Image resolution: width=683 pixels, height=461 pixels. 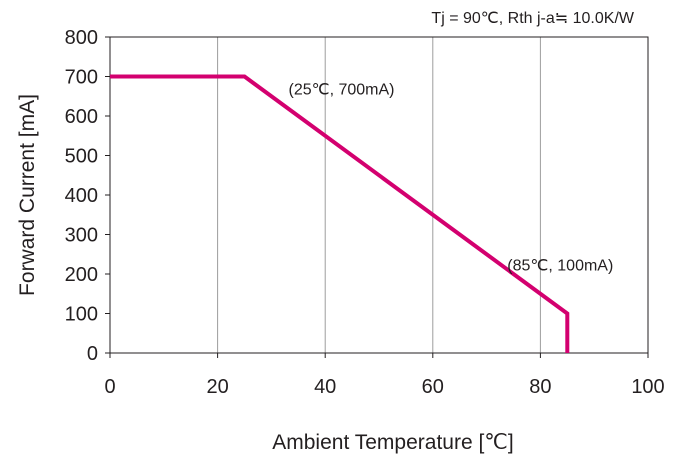 What do you see at coordinates (109, 387) in the screenshot?
I see `x-tick-label-0: 0` at bounding box center [109, 387].